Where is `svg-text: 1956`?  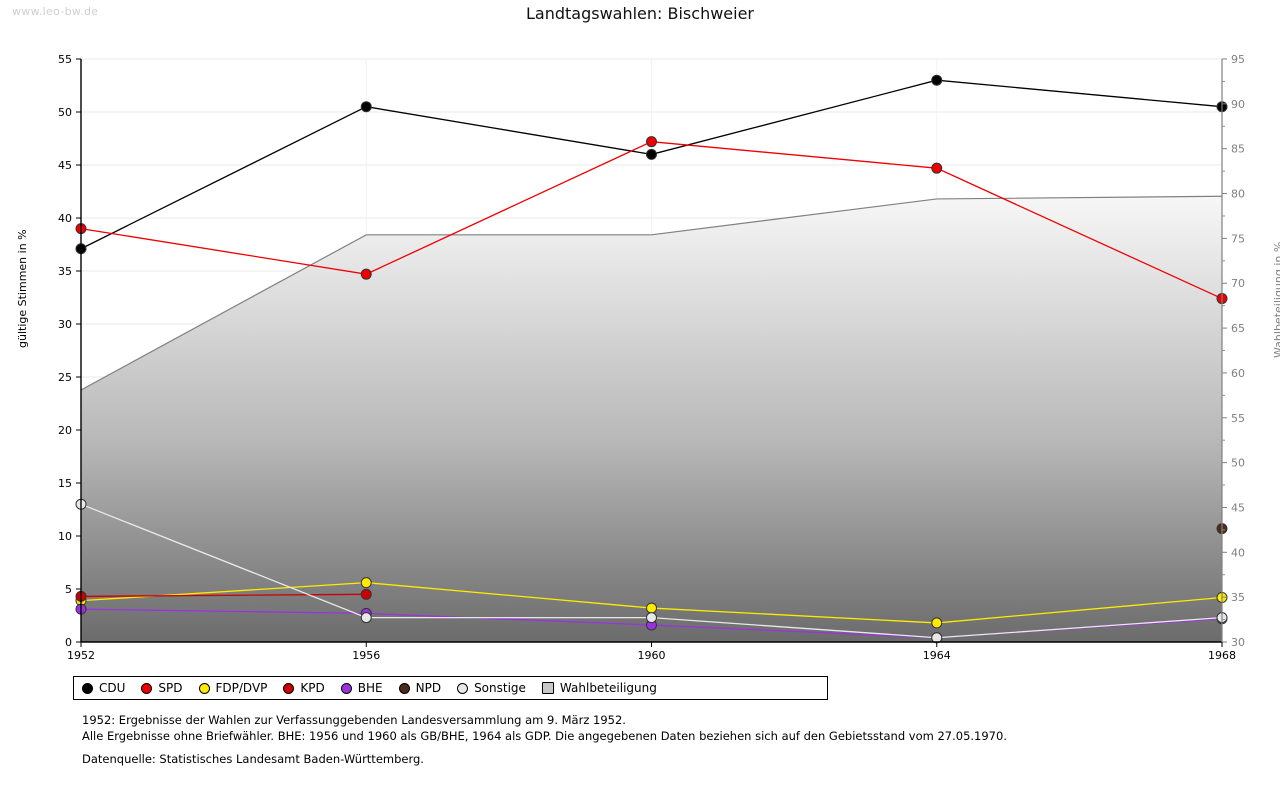 svg-text: 1956 is located at coordinates (366, 654).